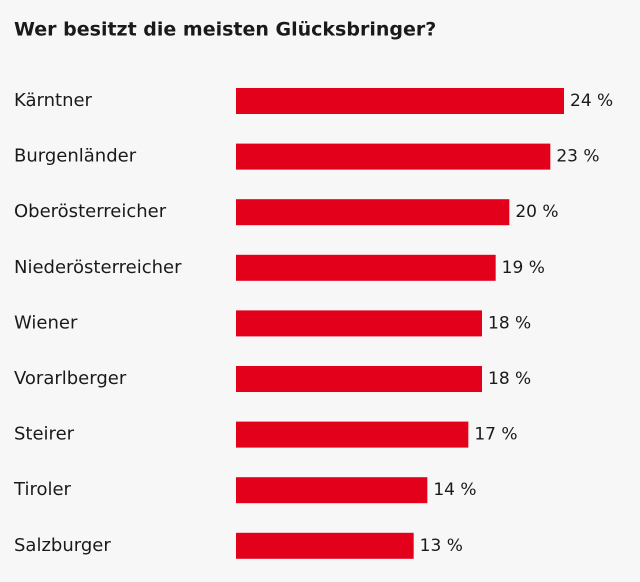 The height and width of the screenshot is (582, 640). I want to click on category-label: Salzburger, so click(62, 545).